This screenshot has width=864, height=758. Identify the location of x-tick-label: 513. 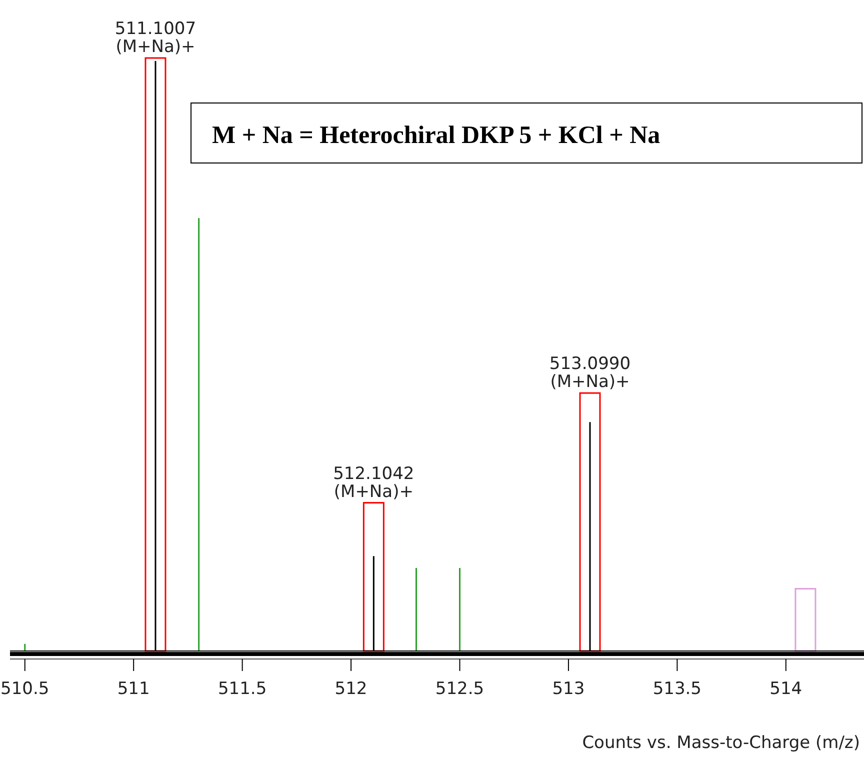
(568, 689).